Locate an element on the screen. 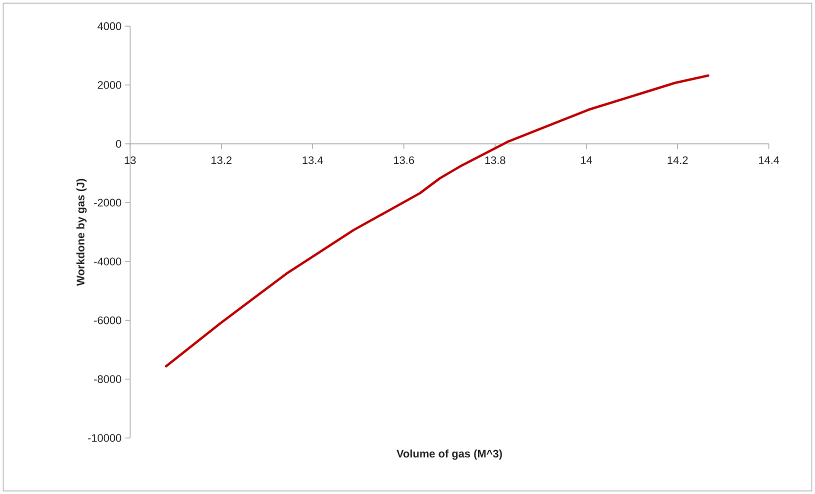 The height and width of the screenshot is (494, 815). x-tick-label: 13.8 is located at coordinates (495, 160).